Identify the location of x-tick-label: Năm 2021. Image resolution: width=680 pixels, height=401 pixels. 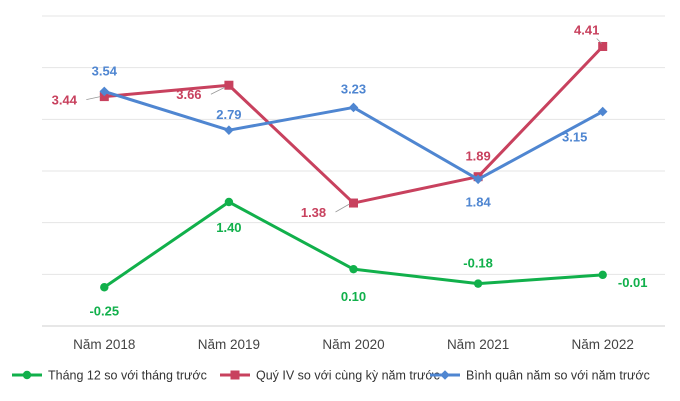
(478, 344).